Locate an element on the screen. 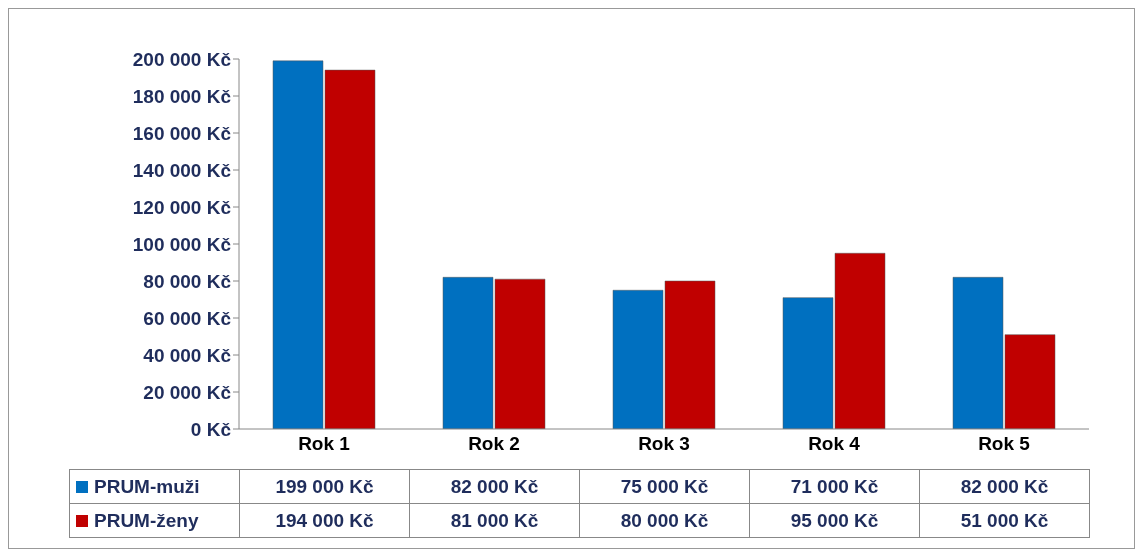 This screenshot has width=1143, height=551. data-label: 75 000 Kč is located at coordinates (664, 486).